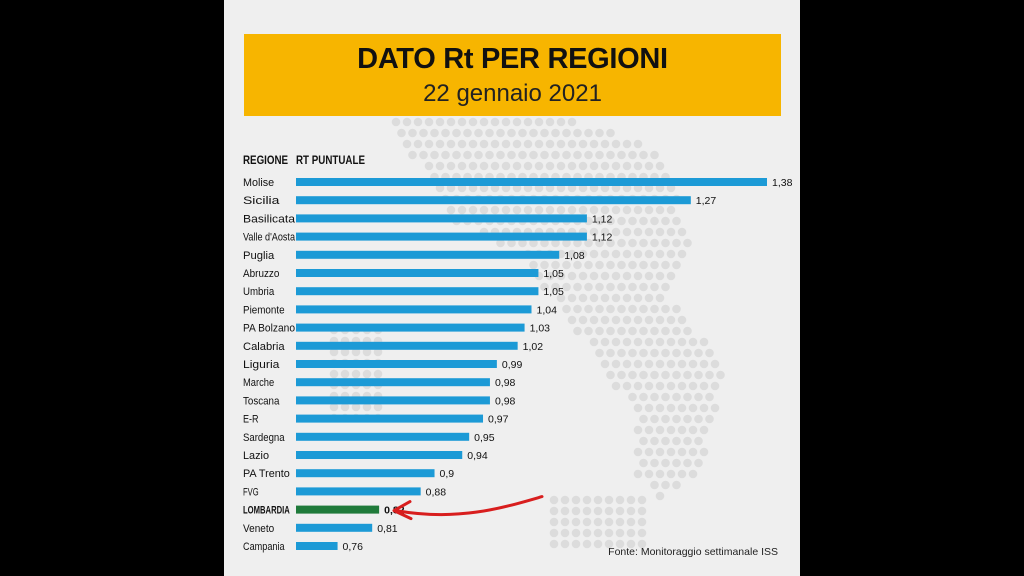 Image resolution: width=1024 pixels, height=576 pixels. Describe the element at coordinates (353, 547) in the screenshot. I see `value-label: 0,76` at that location.